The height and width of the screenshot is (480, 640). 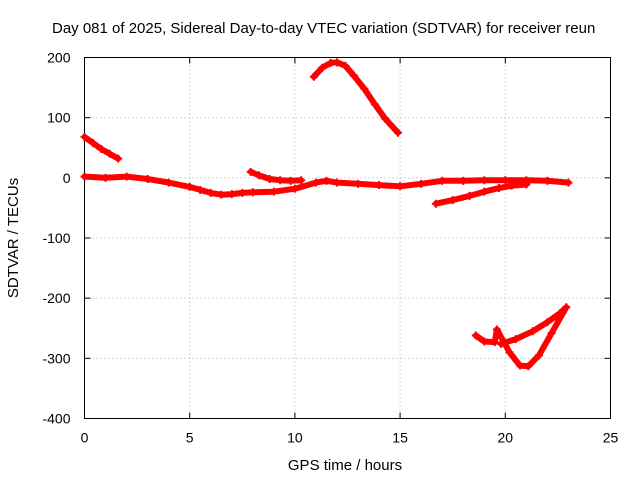 I want to click on y-tick-label: -100, so click(x=56, y=238).